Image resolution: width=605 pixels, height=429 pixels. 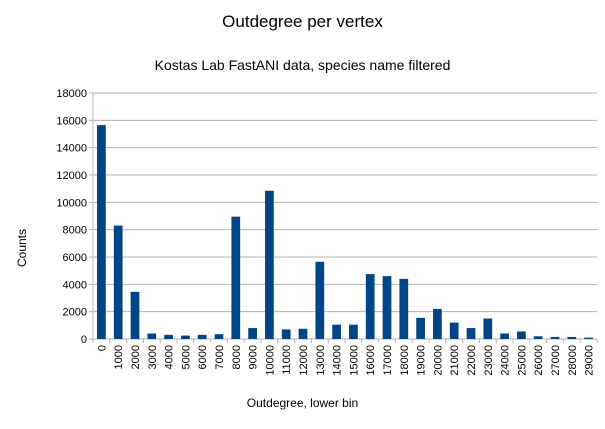 What do you see at coordinates (522, 360) in the screenshot?
I see `x-tick-label: 25000` at bounding box center [522, 360].